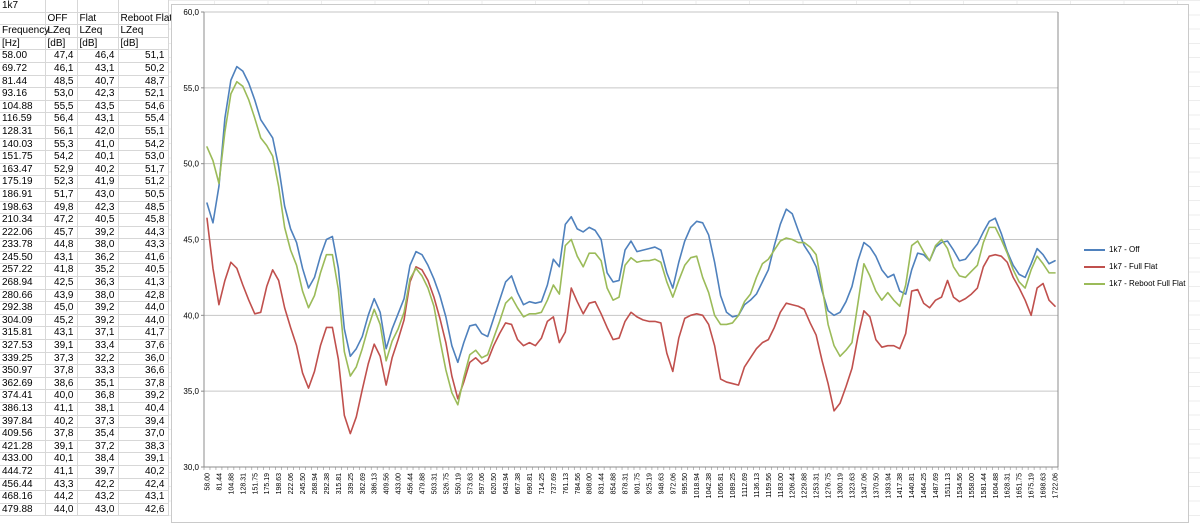 This screenshot has height=523, width=1200. Describe the element at coordinates (61, 208) in the screenshot. I see `cell-off-lzeq: 49,8` at that location.